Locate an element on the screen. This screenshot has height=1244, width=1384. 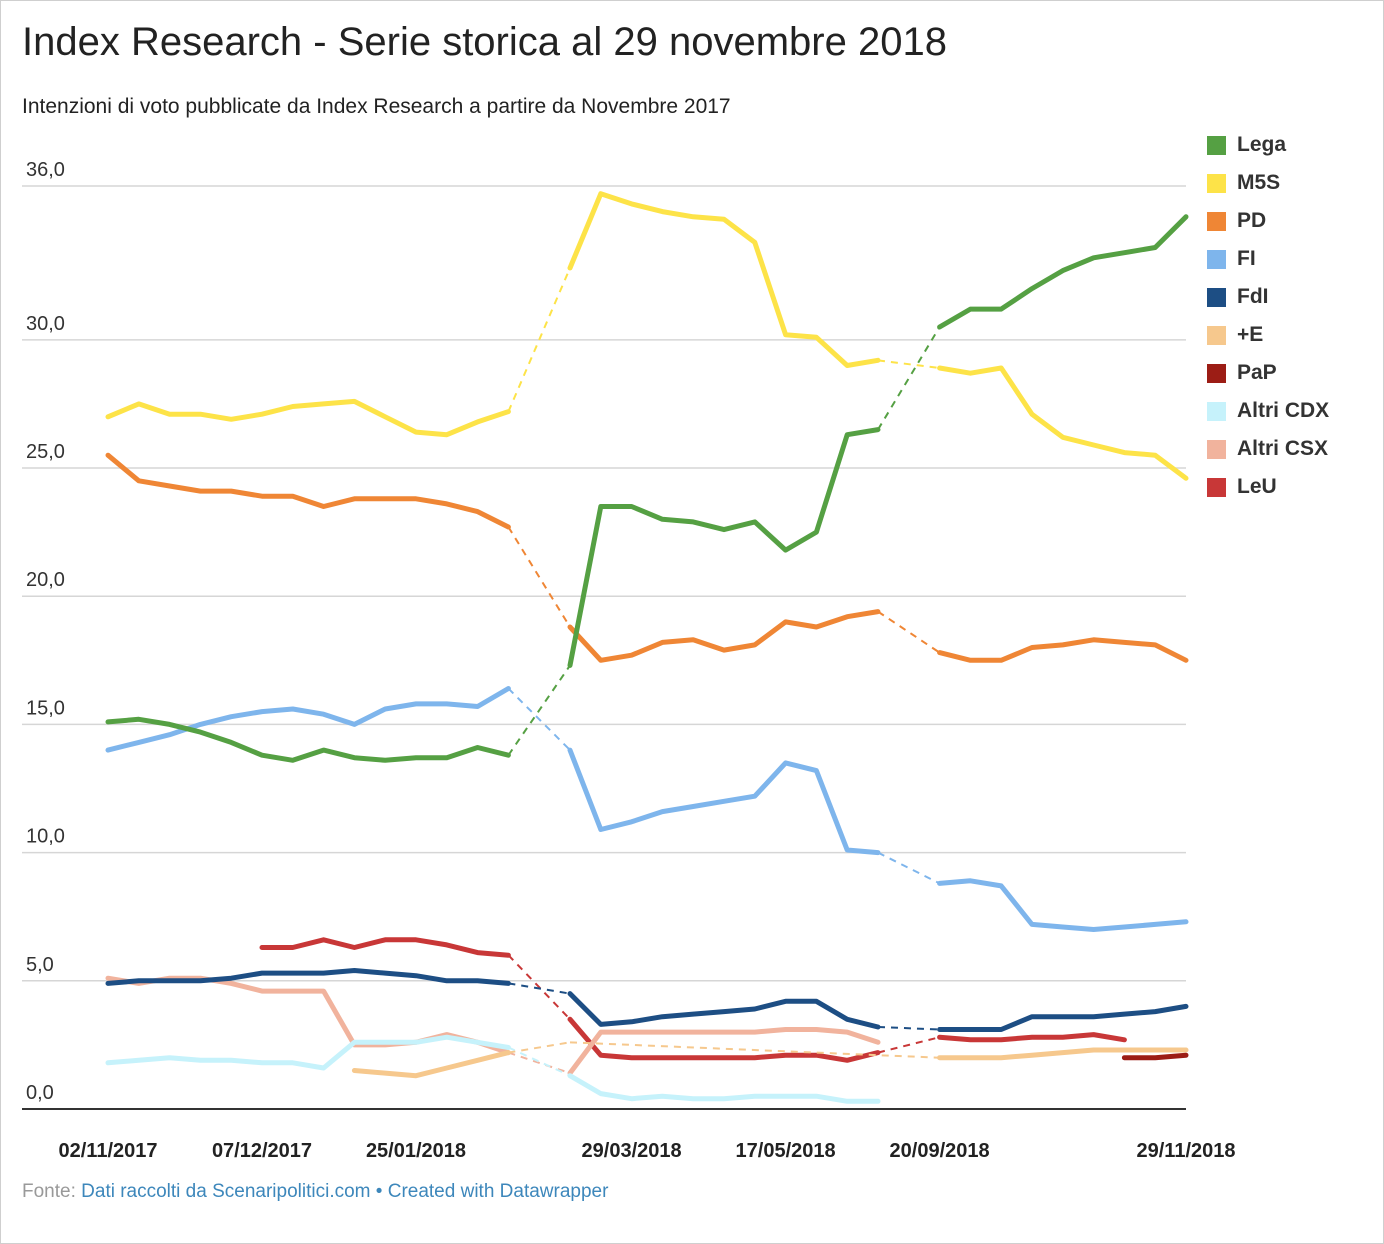
legend-label: Lega is located at coordinates (1262, 144).